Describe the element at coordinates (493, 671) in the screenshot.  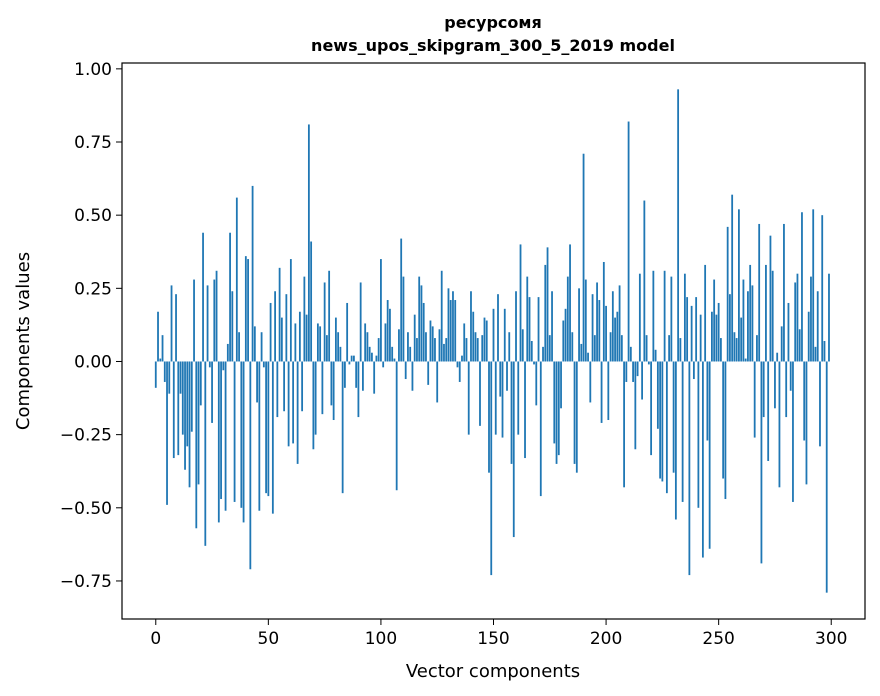
I see `x-axis-label: Vector components` at that location.